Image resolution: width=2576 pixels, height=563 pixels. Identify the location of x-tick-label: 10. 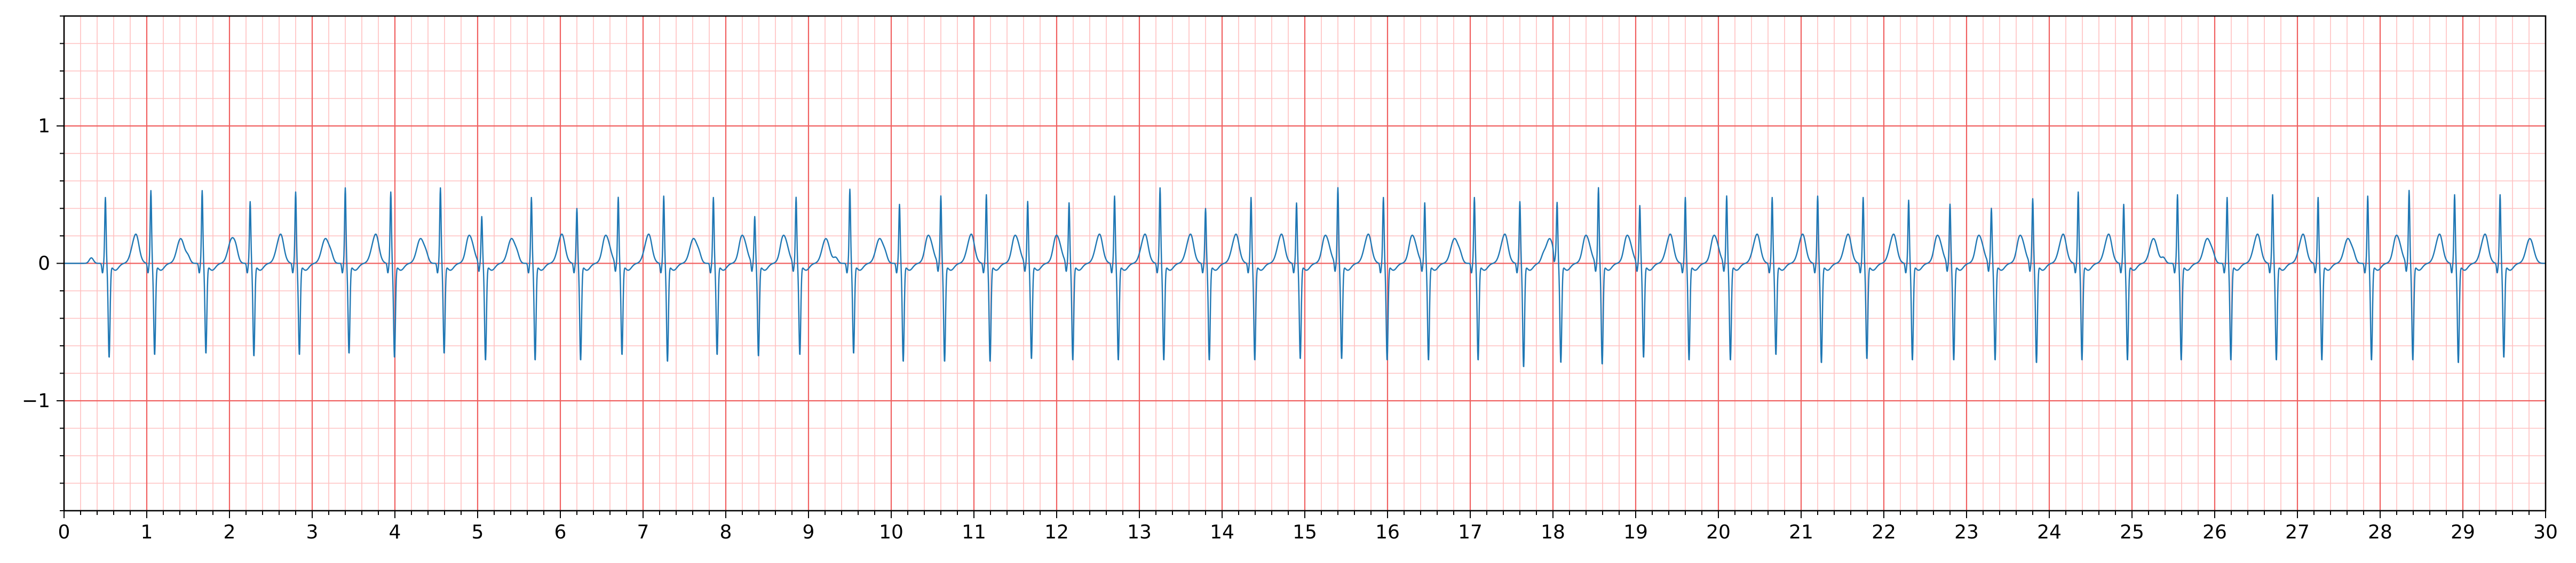
(891, 532).